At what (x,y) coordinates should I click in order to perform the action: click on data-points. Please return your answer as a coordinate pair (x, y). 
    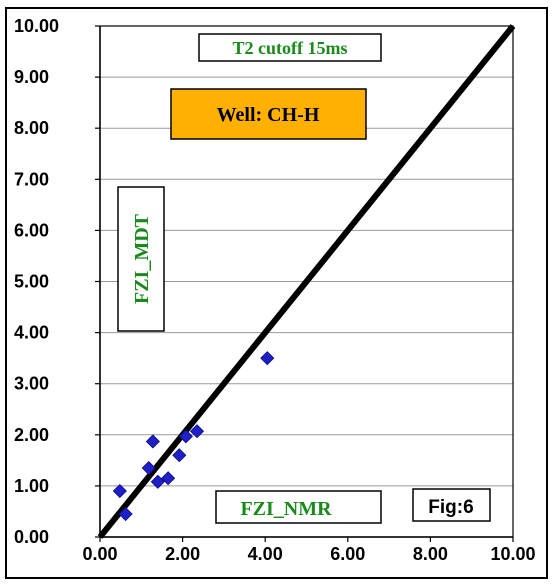
    Looking at the image, I should click on (193, 436).